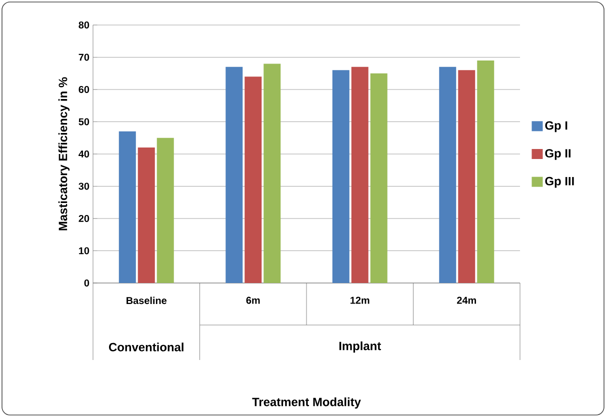  I want to click on y-tick-label: 60, so click(84, 90).